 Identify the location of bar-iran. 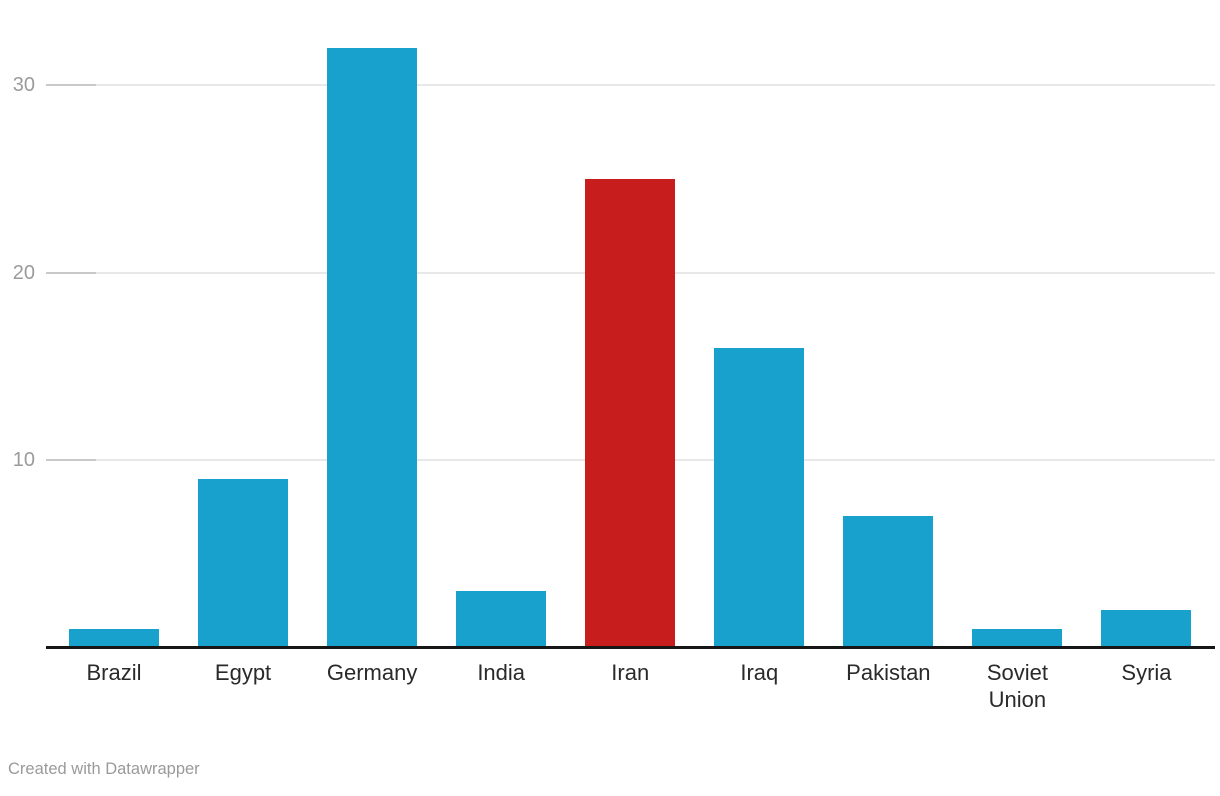
(630, 413).